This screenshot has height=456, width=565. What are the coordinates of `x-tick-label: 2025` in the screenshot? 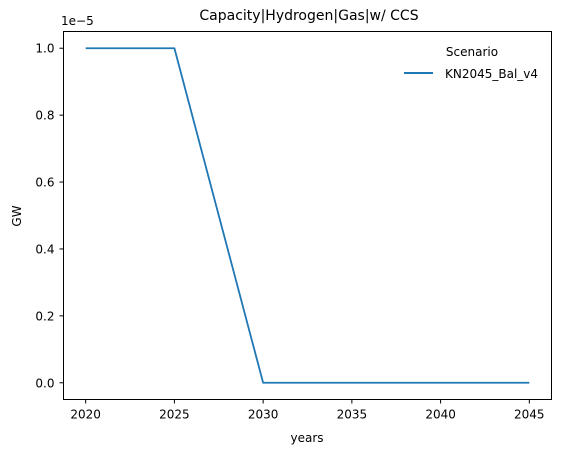 It's located at (174, 415).